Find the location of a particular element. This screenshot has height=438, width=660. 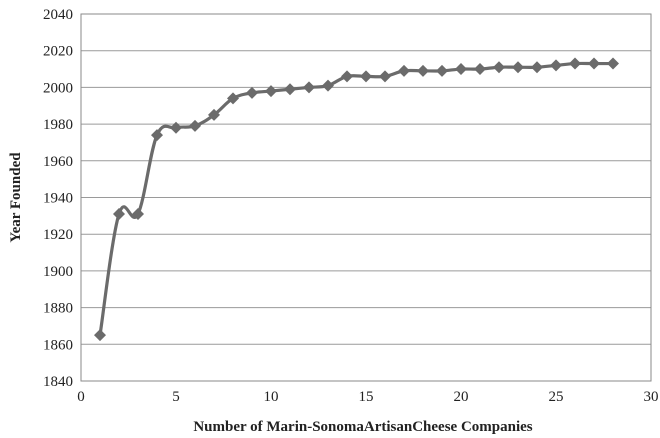

x-tick-label: 15 is located at coordinates (366, 397).